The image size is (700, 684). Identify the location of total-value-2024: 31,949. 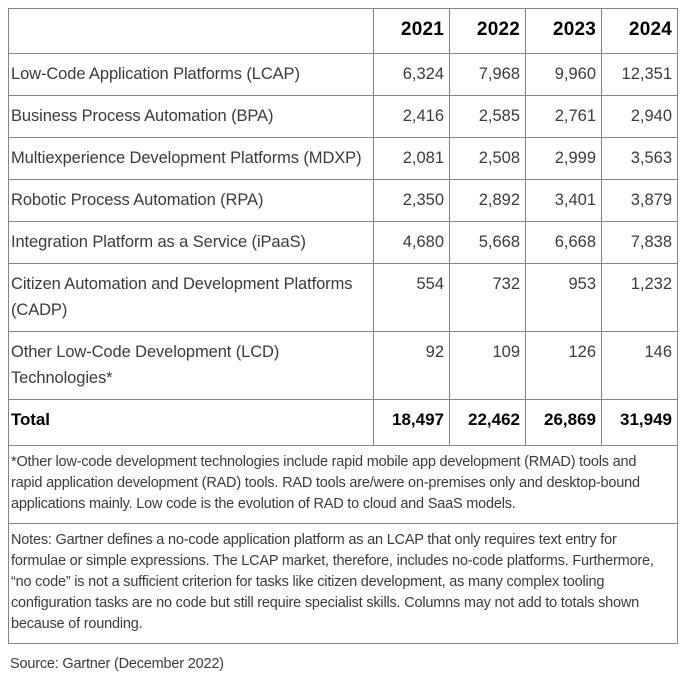
(639, 422).